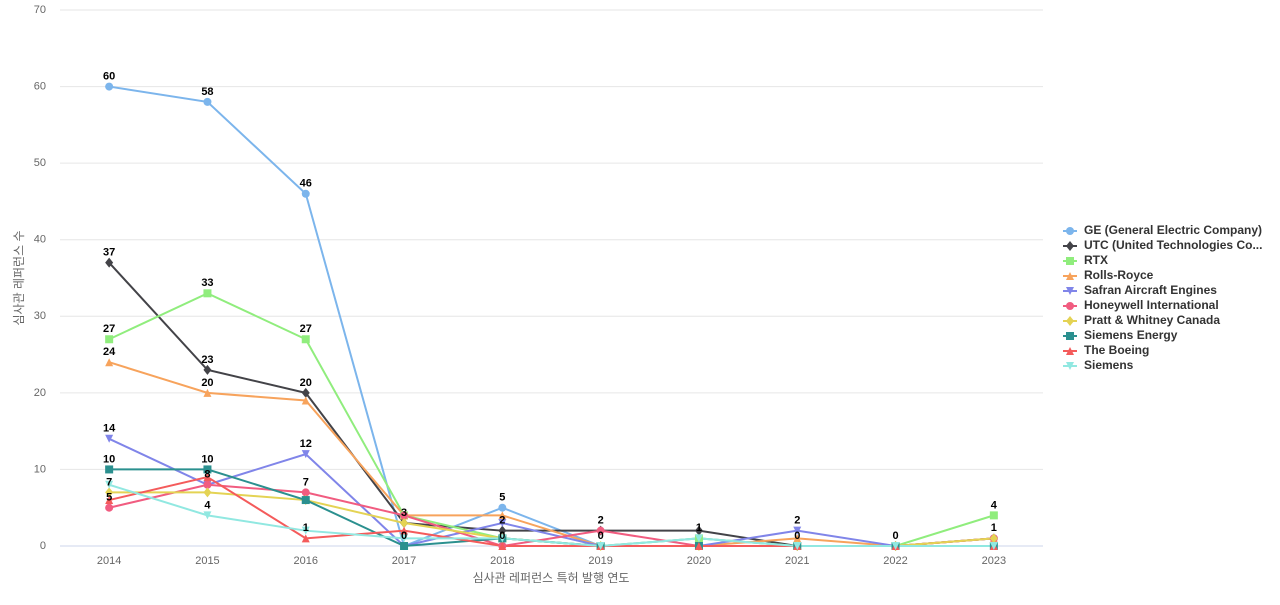 The height and width of the screenshot is (605, 1280). Describe the element at coordinates (207, 283) in the screenshot. I see `data-label: 33` at that location.